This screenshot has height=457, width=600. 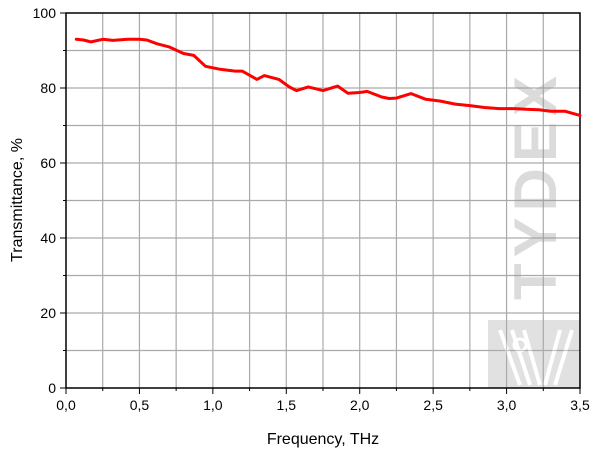 I want to click on y-axis-label: Transmittance, %, so click(x=17, y=200).